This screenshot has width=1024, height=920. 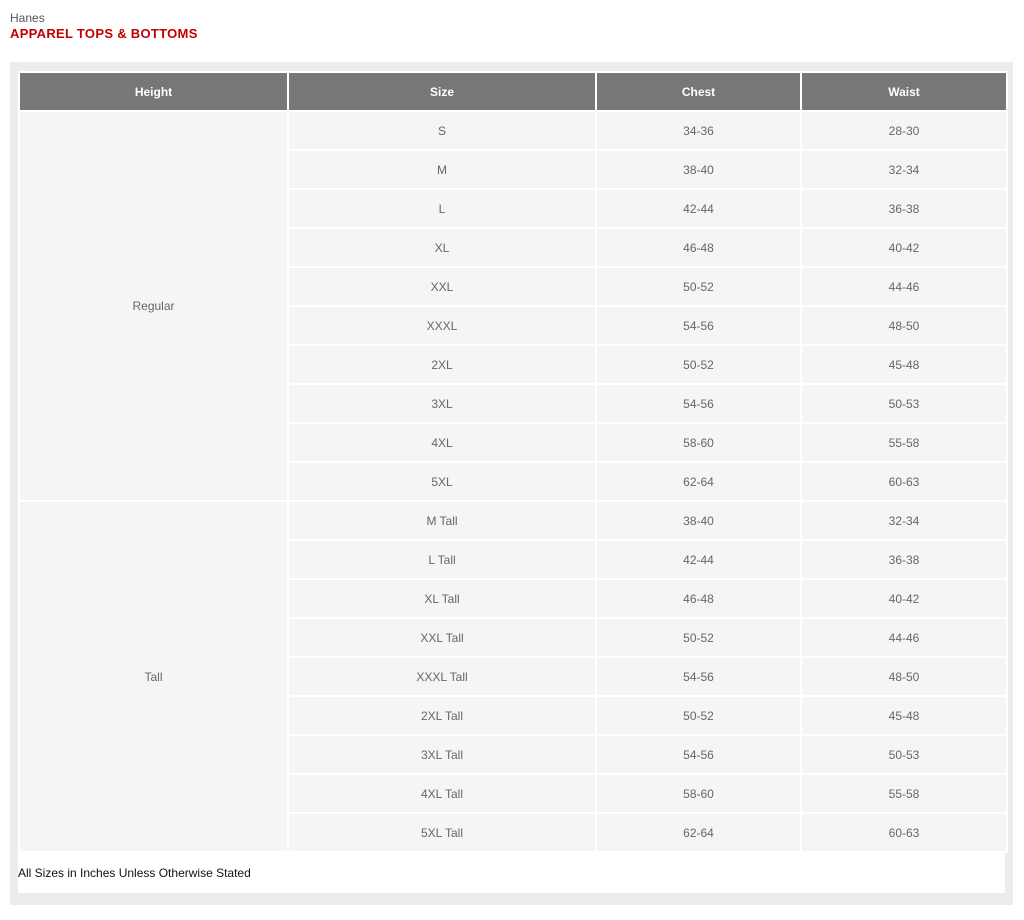 I want to click on size-cell: 2XL, so click(x=442, y=364).